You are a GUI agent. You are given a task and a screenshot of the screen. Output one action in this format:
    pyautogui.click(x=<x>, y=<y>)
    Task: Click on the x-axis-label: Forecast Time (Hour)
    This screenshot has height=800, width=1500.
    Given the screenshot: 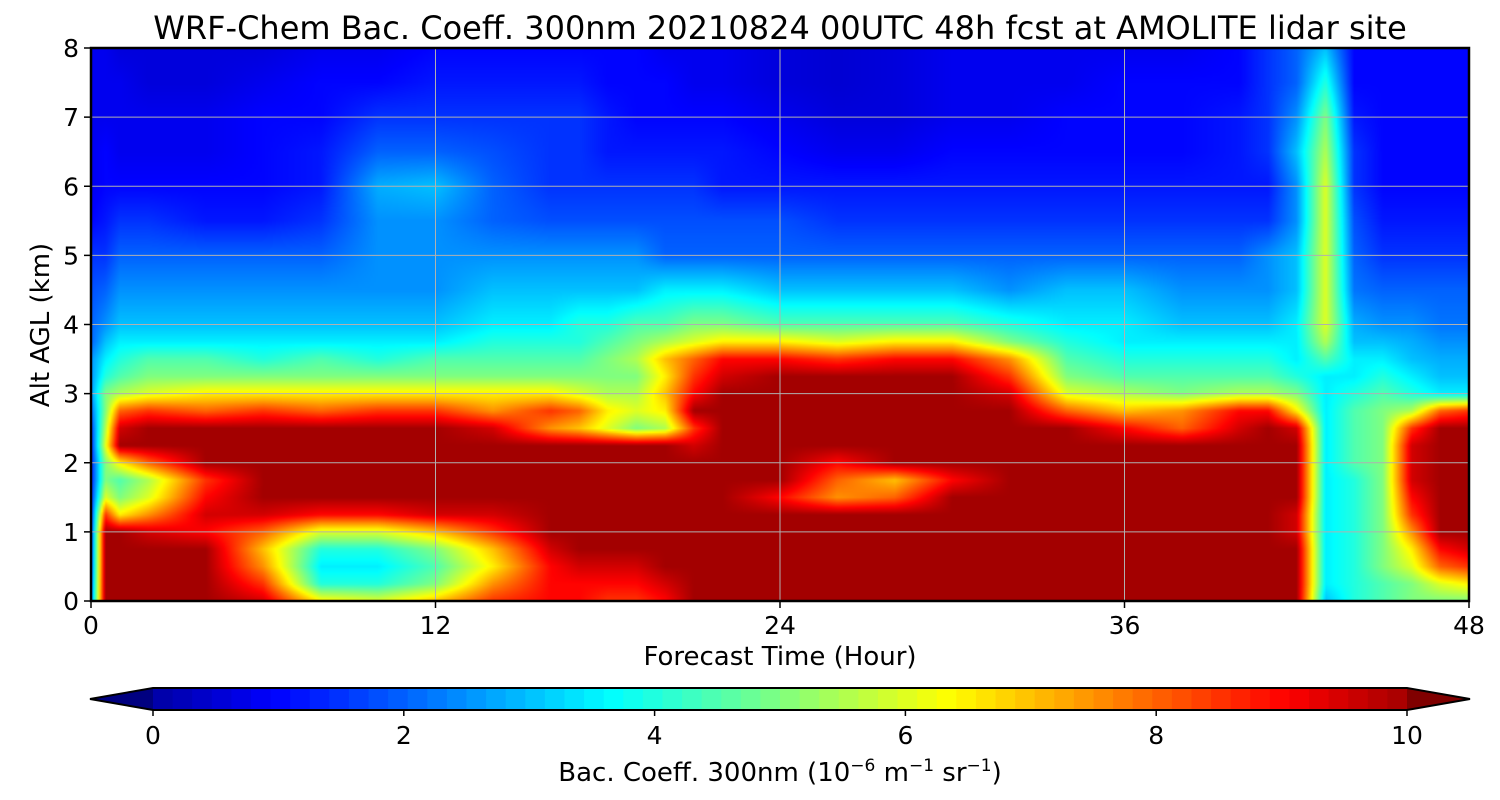 What is the action you would take?
    pyautogui.click(x=779, y=657)
    